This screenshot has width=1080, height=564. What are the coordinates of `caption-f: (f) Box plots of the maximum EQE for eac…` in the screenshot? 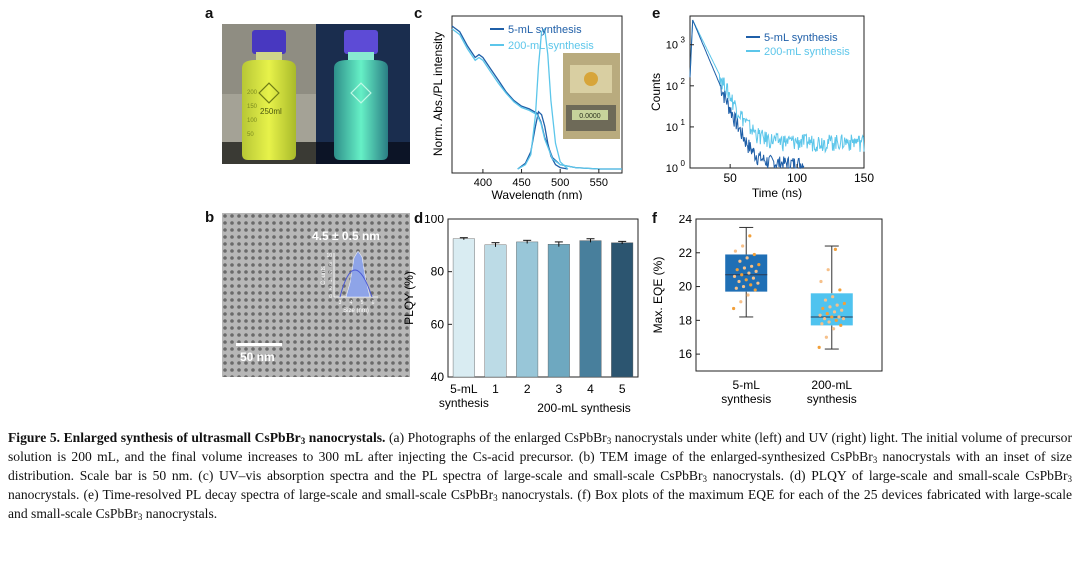 It's located at (540, 504).